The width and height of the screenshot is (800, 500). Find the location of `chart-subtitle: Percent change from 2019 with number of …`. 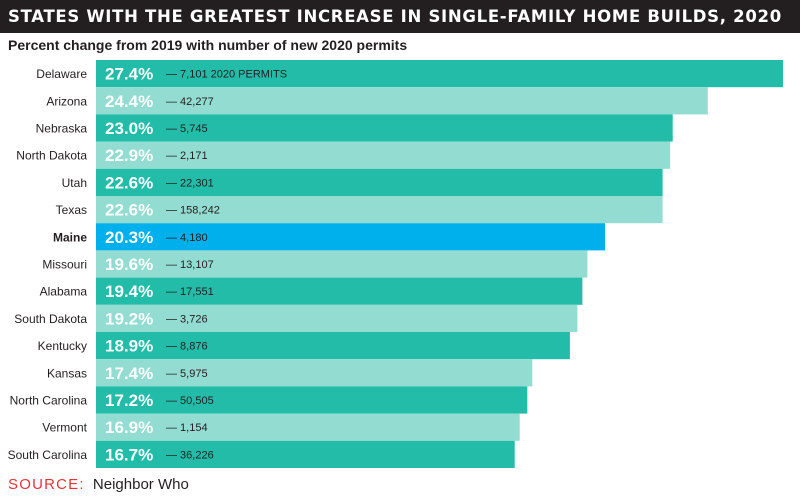

chart-subtitle: Percent change from 2019 with number of … is located at coordinates (208, 45).